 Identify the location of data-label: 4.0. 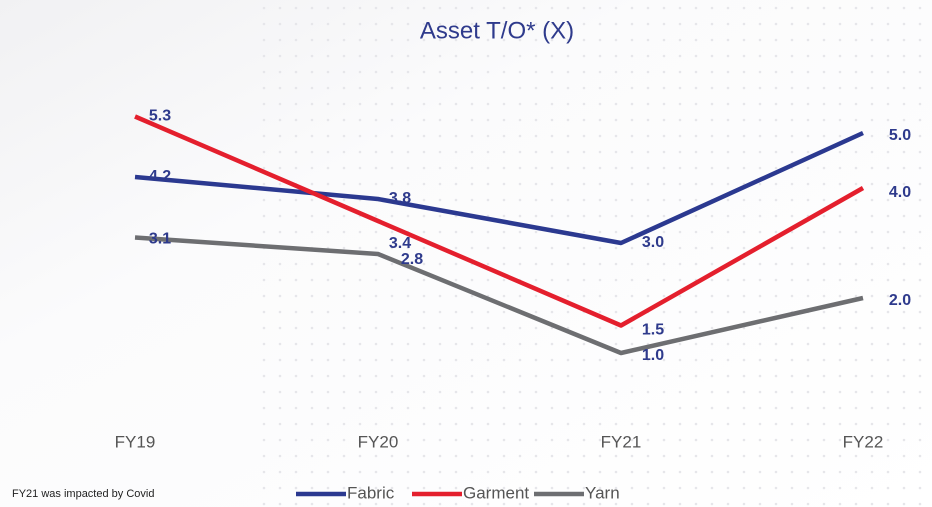
(900, 192).